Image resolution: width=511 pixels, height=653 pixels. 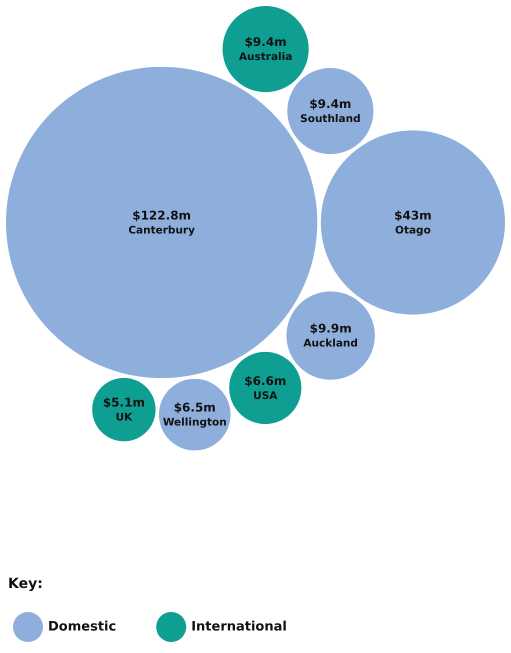 I want to click on data-label: $43m, so click(x=413, y=215).